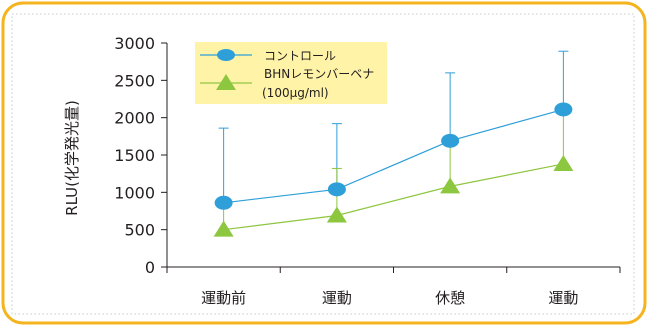  What do you see at coordinates (134, 43) in the screenshot?
I see `y-tick-label: 3000` at bounding box center [134, 43].